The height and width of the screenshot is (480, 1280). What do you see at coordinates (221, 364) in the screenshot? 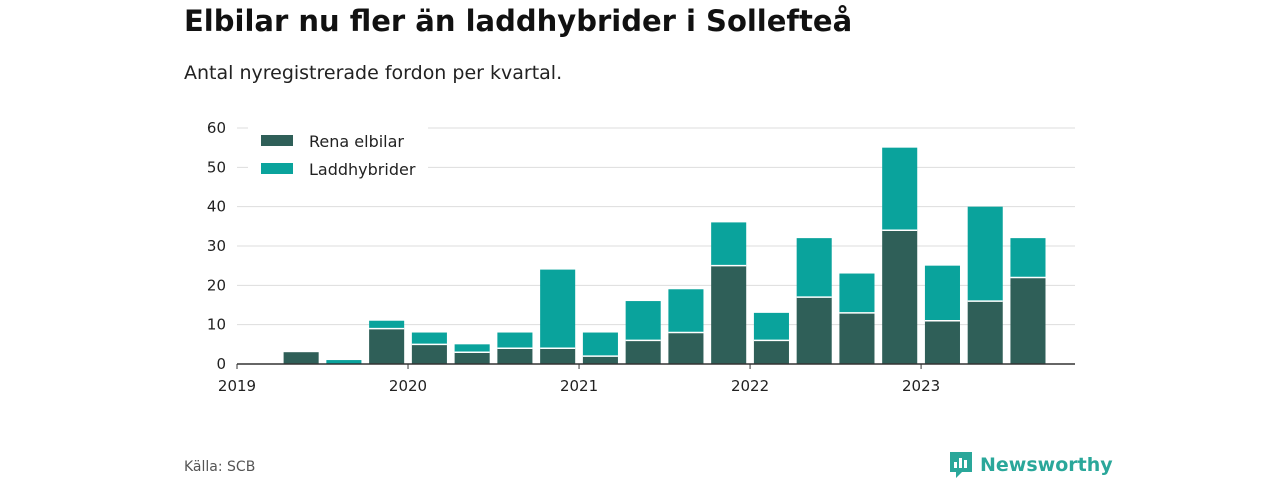
I see `y-tick-label-0: 0` at bounding box center [221, 364].